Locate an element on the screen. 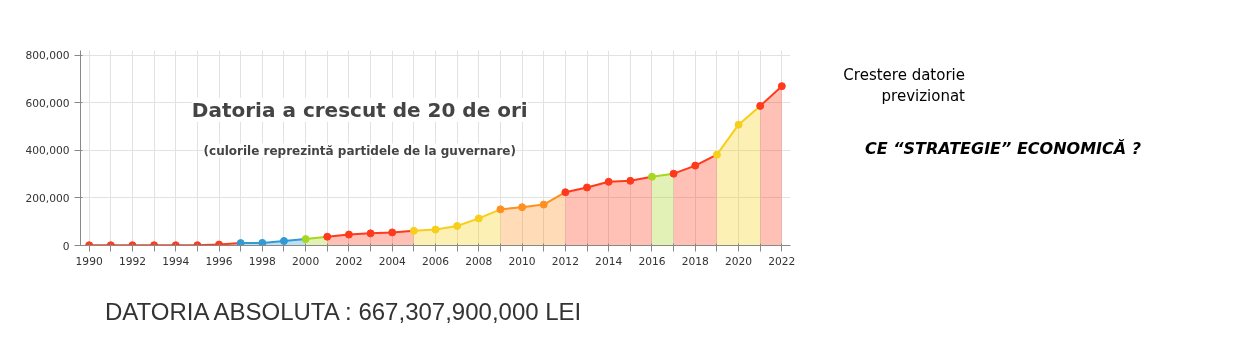 This screenshot has height=349, width=1250. x-tick-label: 2008 is located at coordinates (479, 261).